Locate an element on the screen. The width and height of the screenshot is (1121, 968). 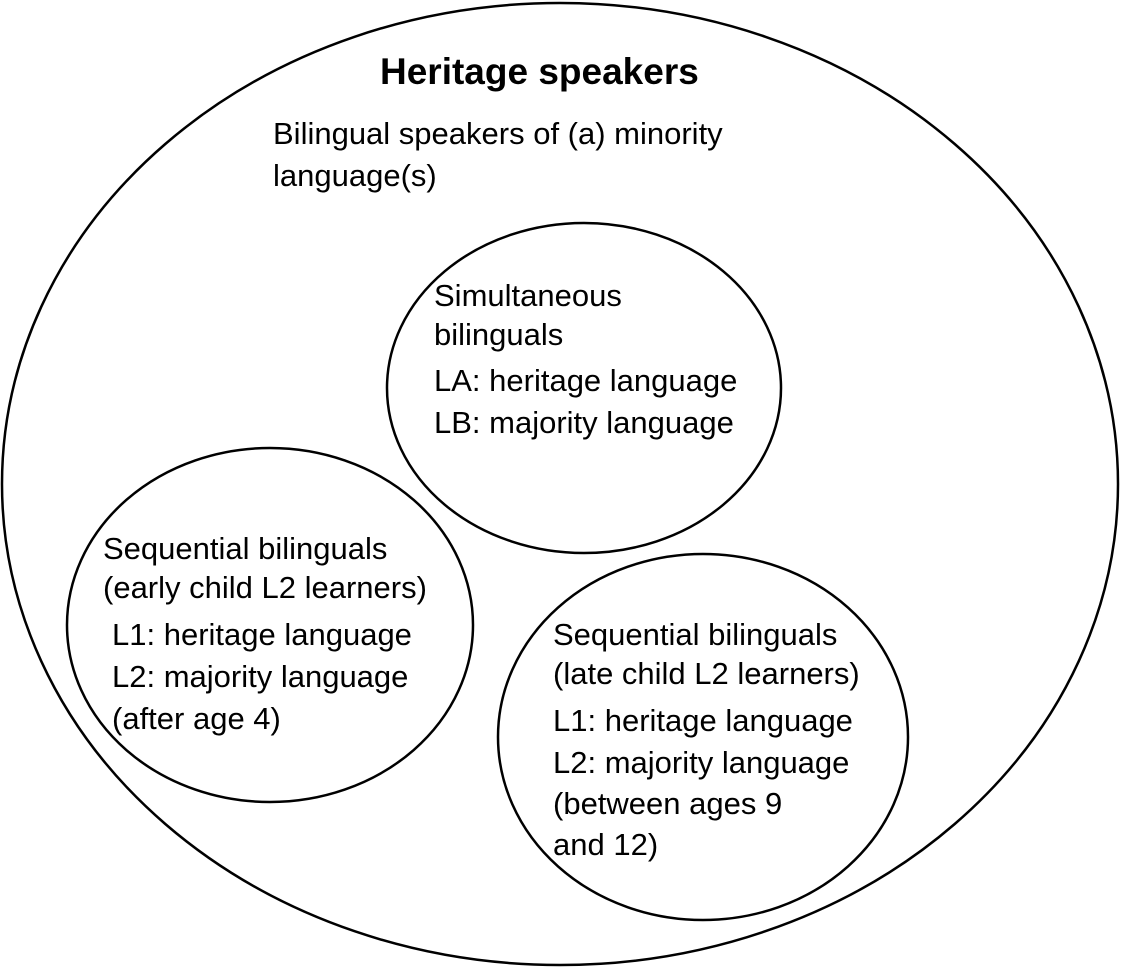
early-l2-line-2: (after age 4) is located at coordinates (196, 718).